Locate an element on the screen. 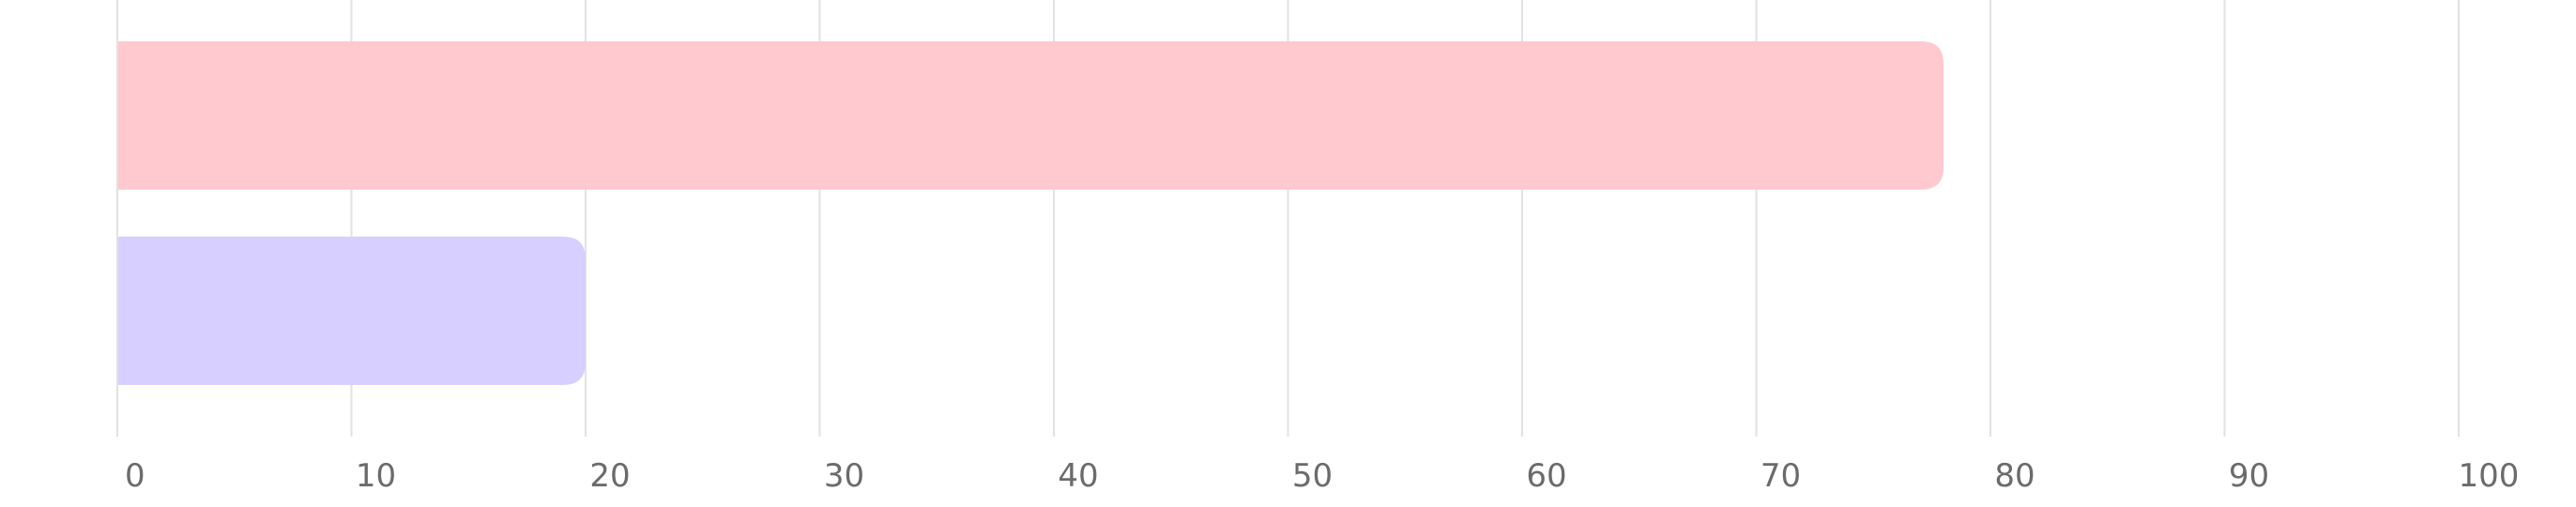 The width and height of the screenshot is (2576, 507). x-tick-label: 90 is located at coordinates (2249, 476).